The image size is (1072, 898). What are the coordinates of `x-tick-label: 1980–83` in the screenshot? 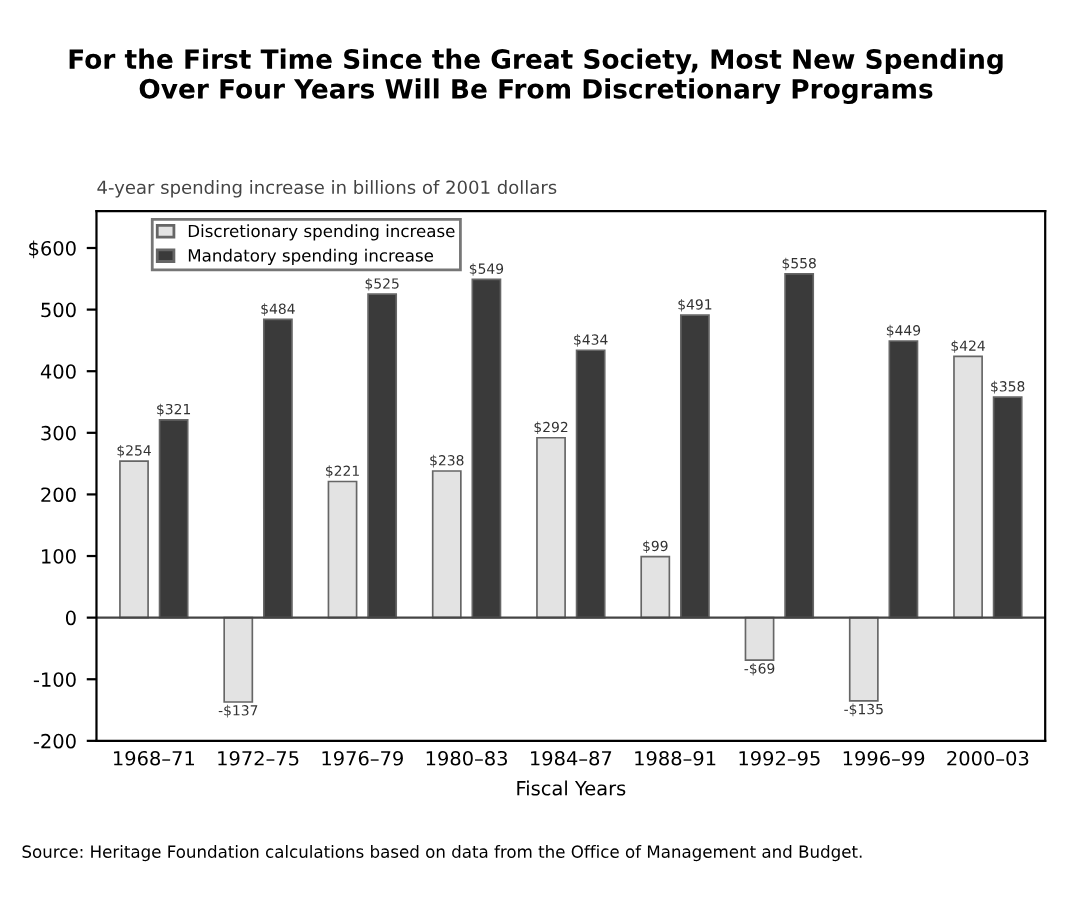 It's located at (466, 758).